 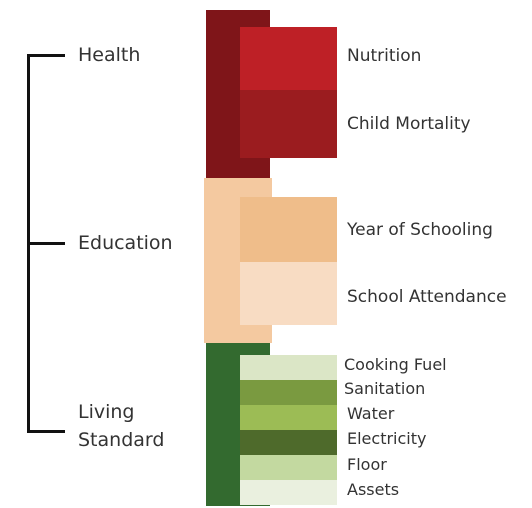 What do you see at coordinates (420, 230) in the screenshot?
I see `indicator-label: Year of Schooling` at bounding box center [420, 230].